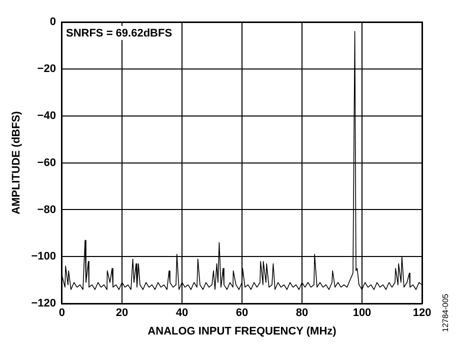 The height and width of the screenshot is (348, 460). What do you see at coordinates (53, 22) in the screenshot?
I see `y-tick-label: 0` at bounding box center [53, 22].